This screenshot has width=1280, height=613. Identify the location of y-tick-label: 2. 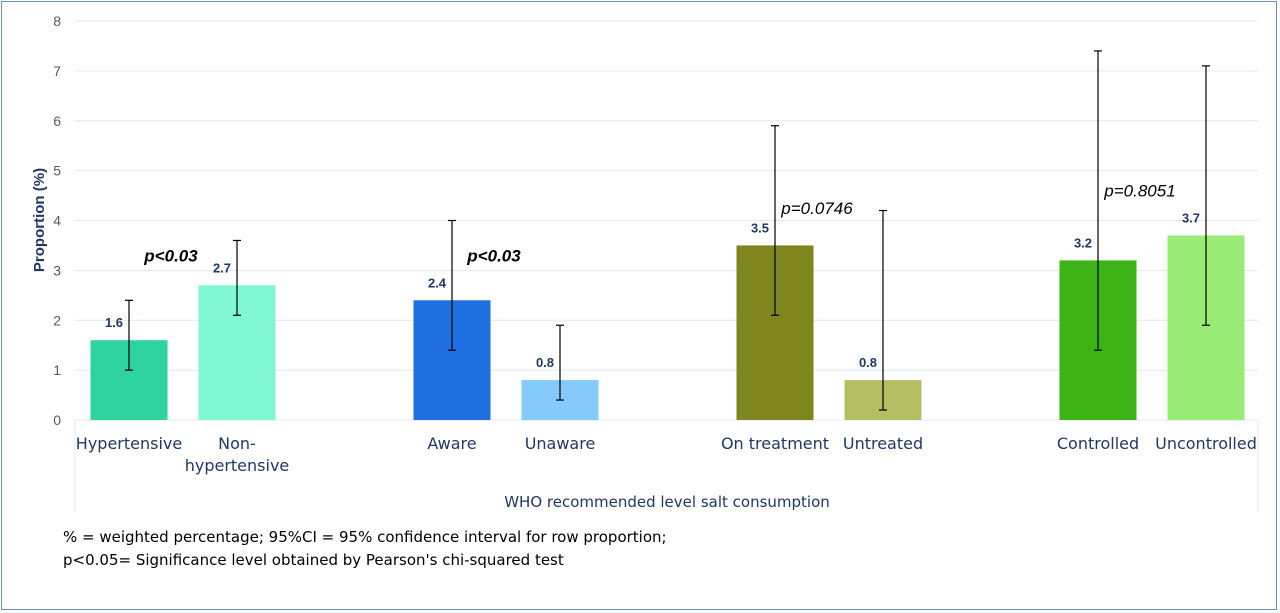
(57, 320).